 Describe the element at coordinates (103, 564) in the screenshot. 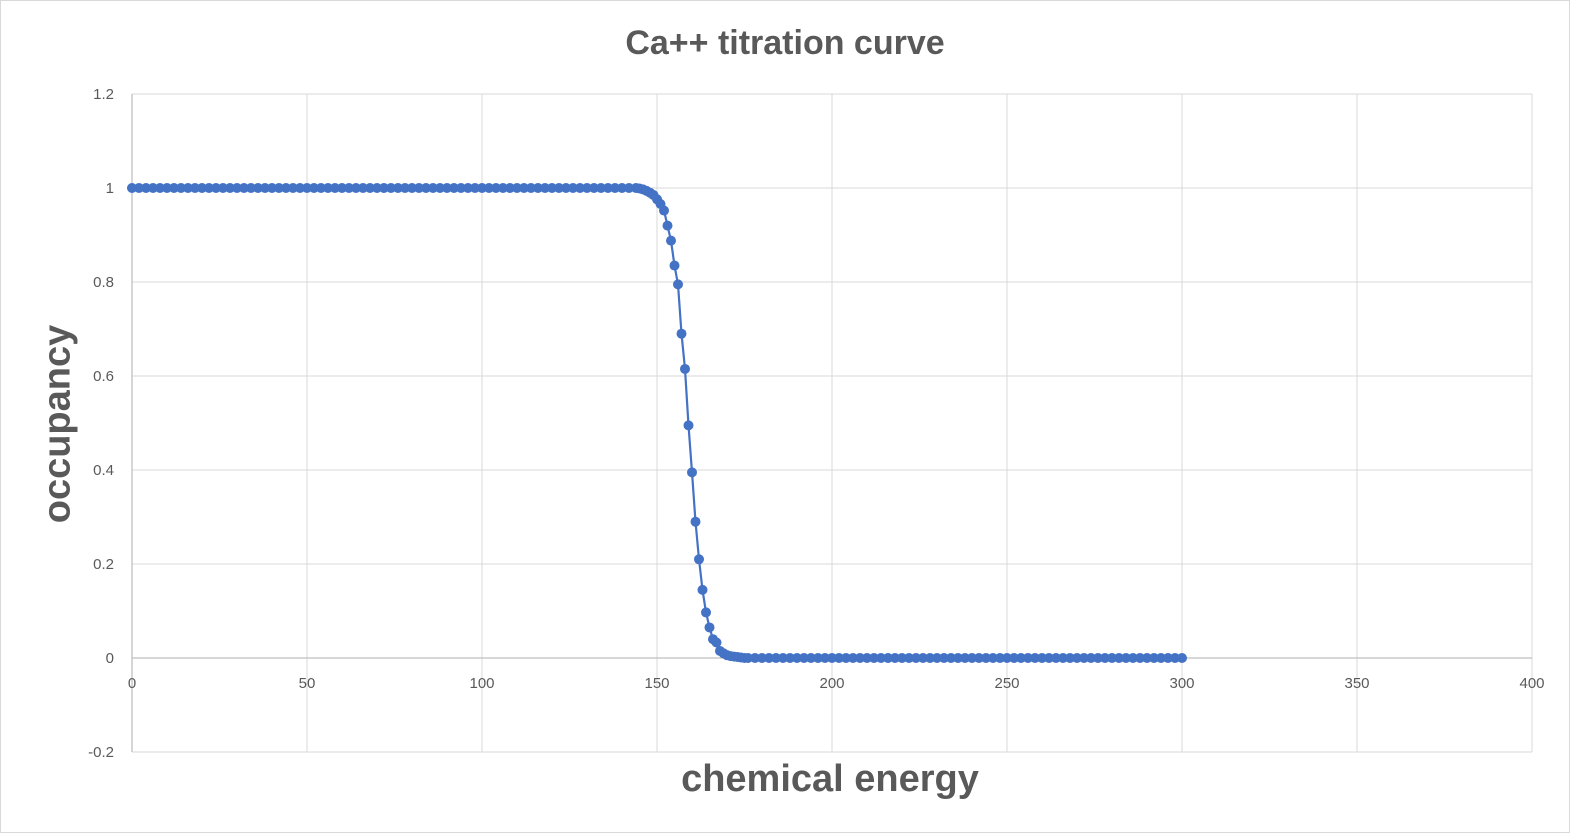

I see `y-tick-label: 0.2` at that location.